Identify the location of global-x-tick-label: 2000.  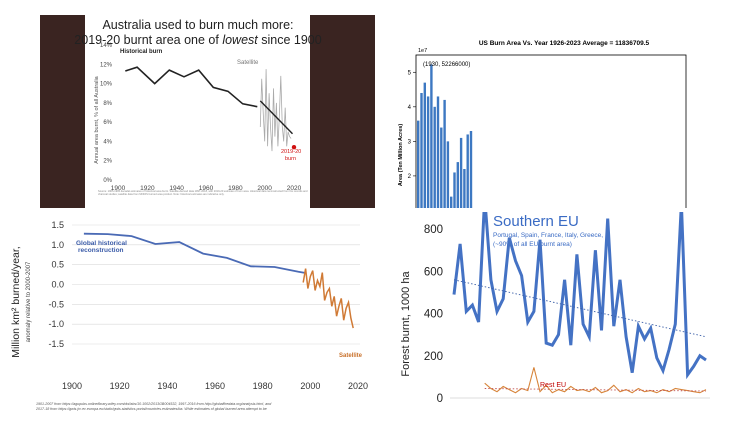
(310, 386).